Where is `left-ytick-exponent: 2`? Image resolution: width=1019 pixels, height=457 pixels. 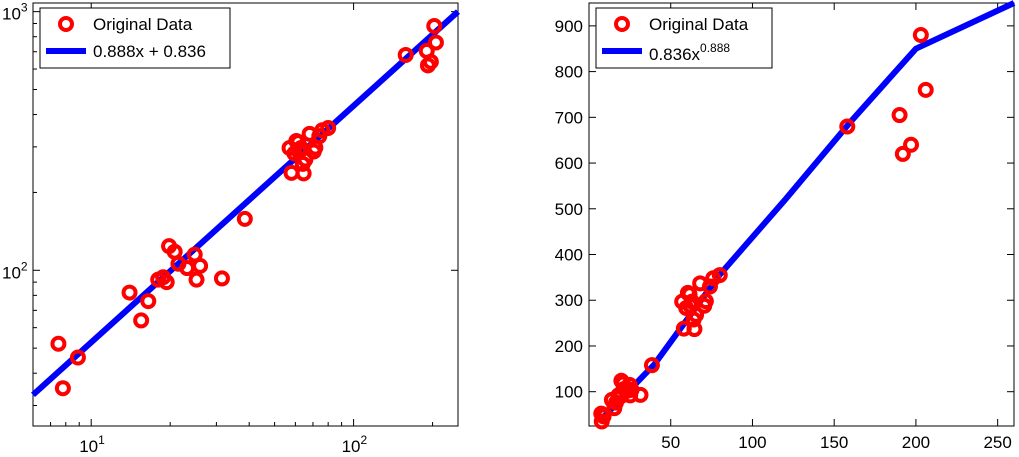
left-ytick-exponent: 2 is located at coordinates (24, 266).